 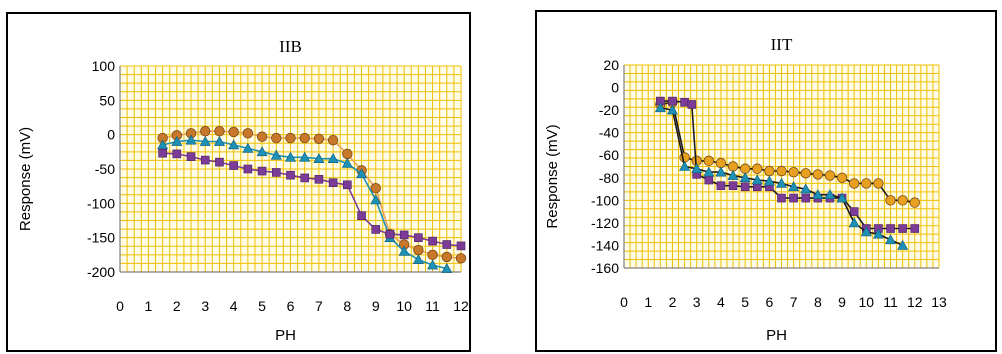 What do you see at coordinates (461, 306) in the screenshot?
I see `x-tick-label: 12` at bounding box center [461, 306].